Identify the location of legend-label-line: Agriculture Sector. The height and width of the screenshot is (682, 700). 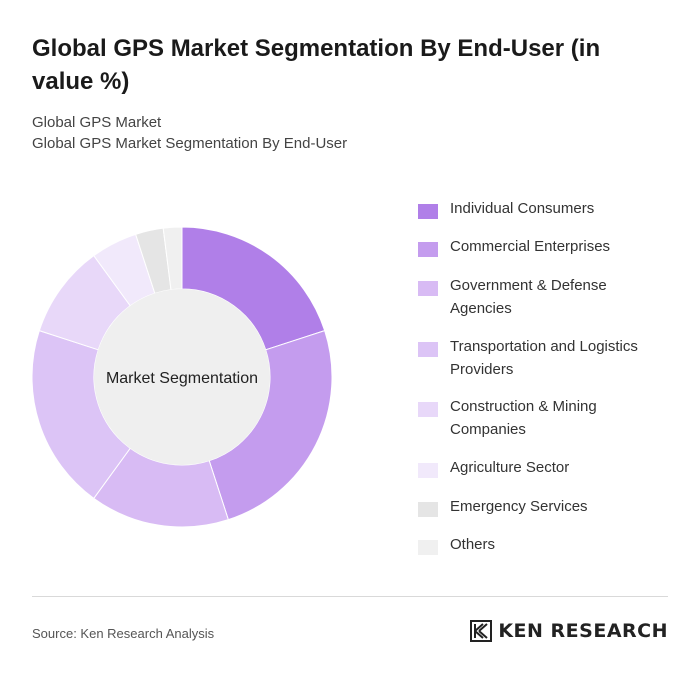
(510, 467).